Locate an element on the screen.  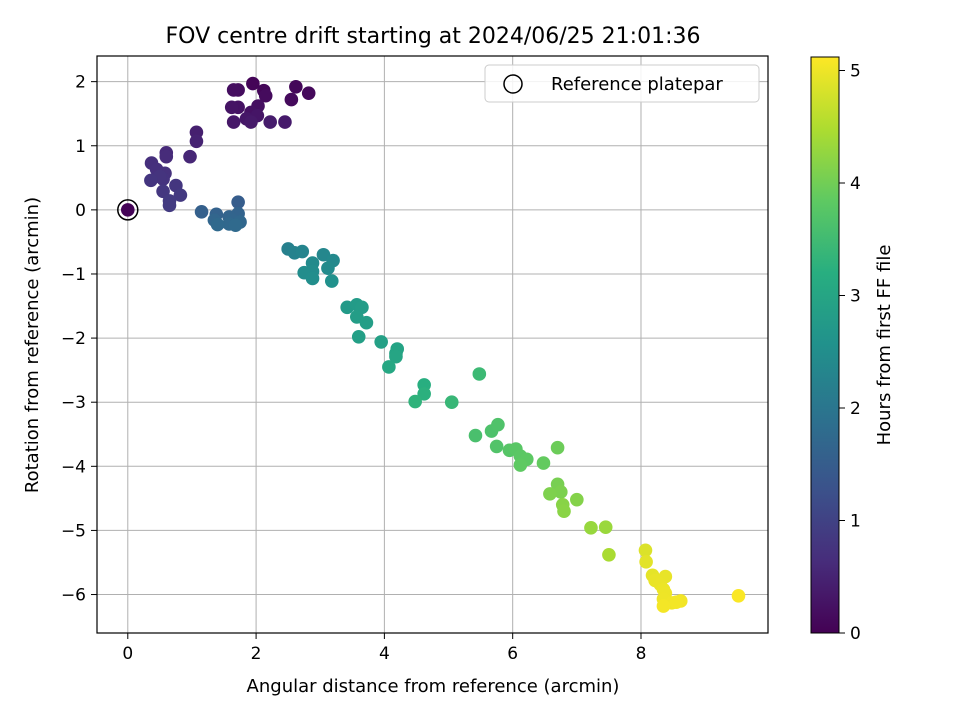
y-axis-label: Rotation from reference (arcmin) is located at coordinates (32, 345).